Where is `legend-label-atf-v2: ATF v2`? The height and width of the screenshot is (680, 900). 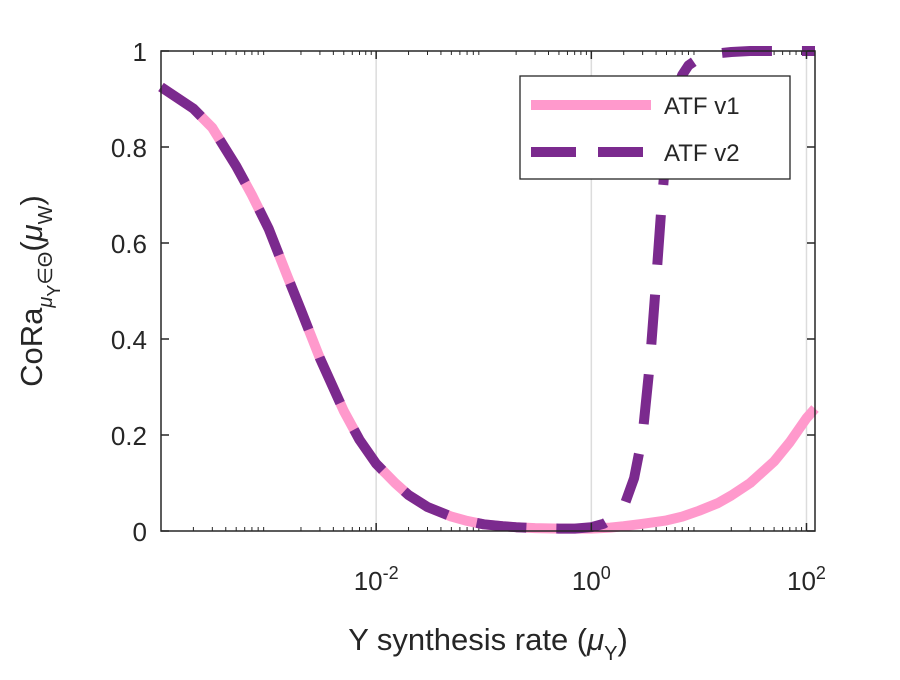
legend-label-atf-v2: ATF v2 is located at coordinates (702, 153).